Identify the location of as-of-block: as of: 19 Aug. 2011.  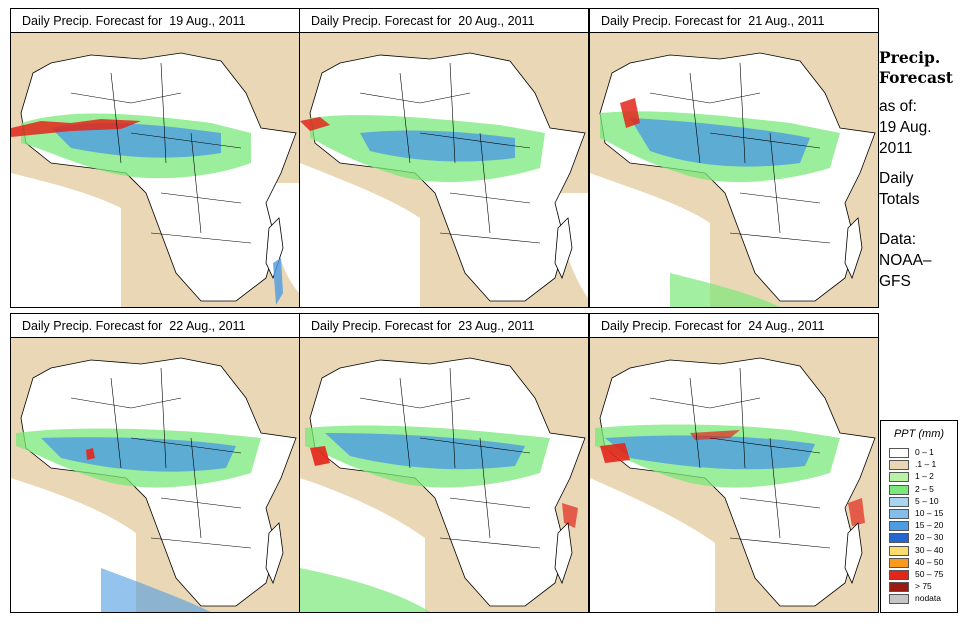
(922, 127).